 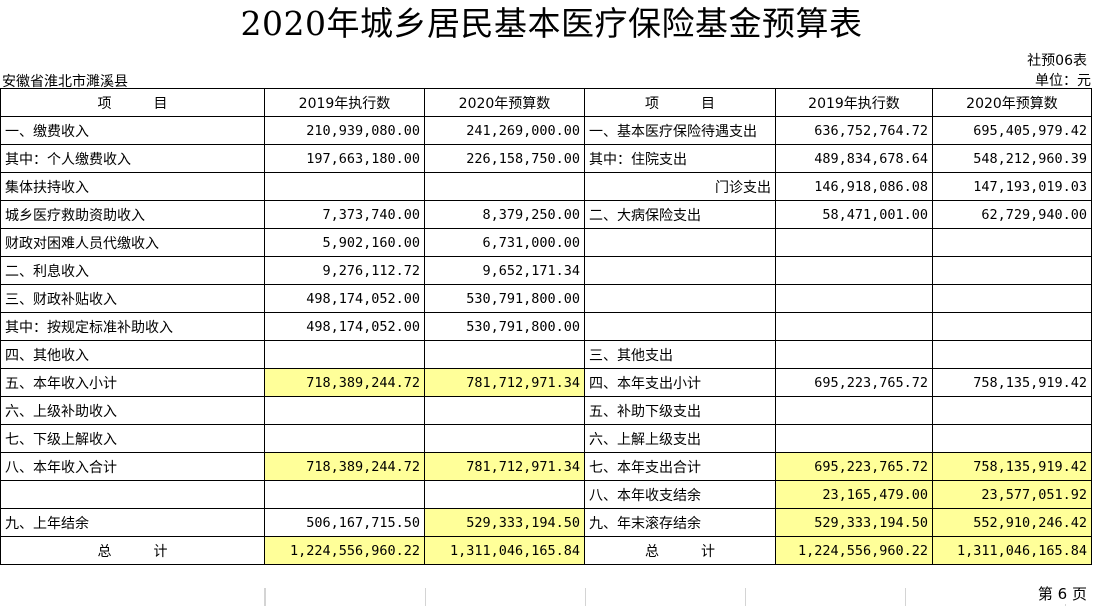 I want to click on sheet-gridlines, so click(x=678, y=597).